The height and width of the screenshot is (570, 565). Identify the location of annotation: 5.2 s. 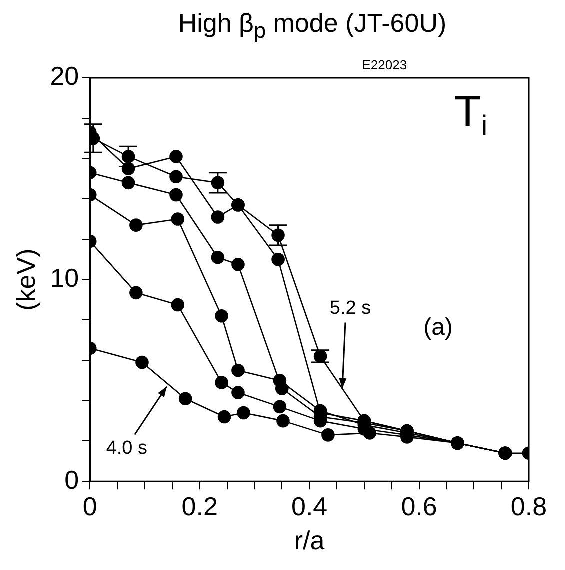
(351, 309).